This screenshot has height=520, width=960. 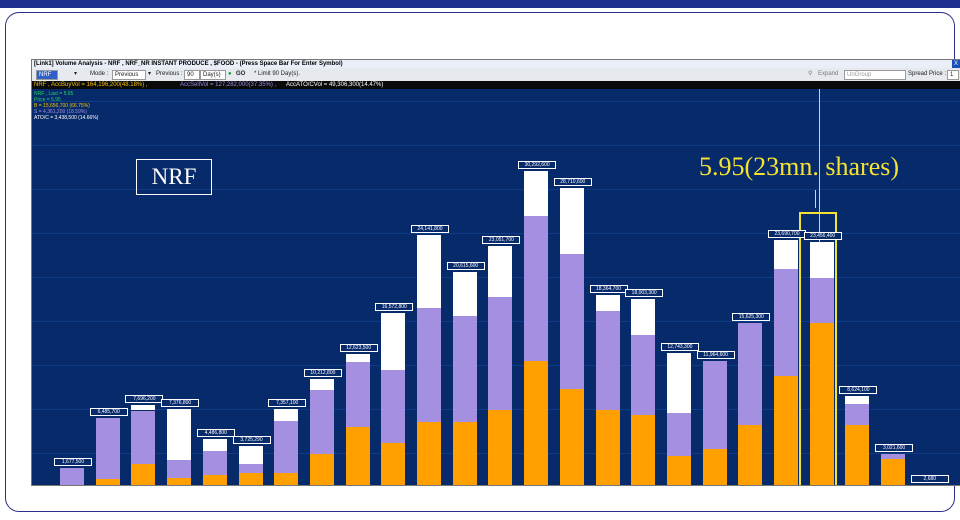 I want to click on info-sell: S = 4,361,200 (18.59%), so click(x=60, y=112).